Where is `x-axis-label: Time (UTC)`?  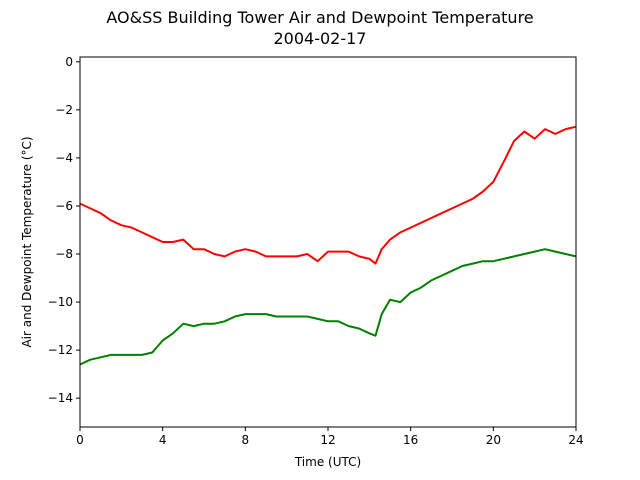
x-axis-label: Time (UTC) is located at coordinates (327, 462).